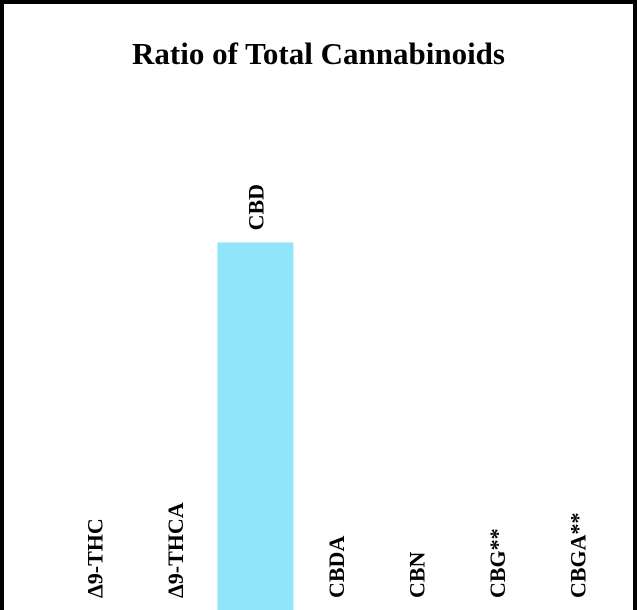 Image resolution: width=637 pixels, height=610 pixels. Describe the element at coordinates (417, 574) in the screenshot. I see `category-label-cbn: CBN` at that location.